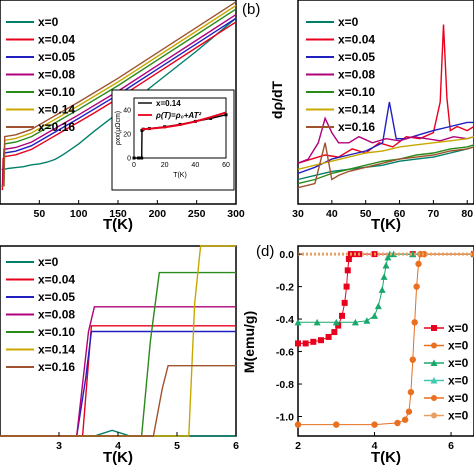  I want to click on x-axis-b-tick-label: 30, so click(298, 214).